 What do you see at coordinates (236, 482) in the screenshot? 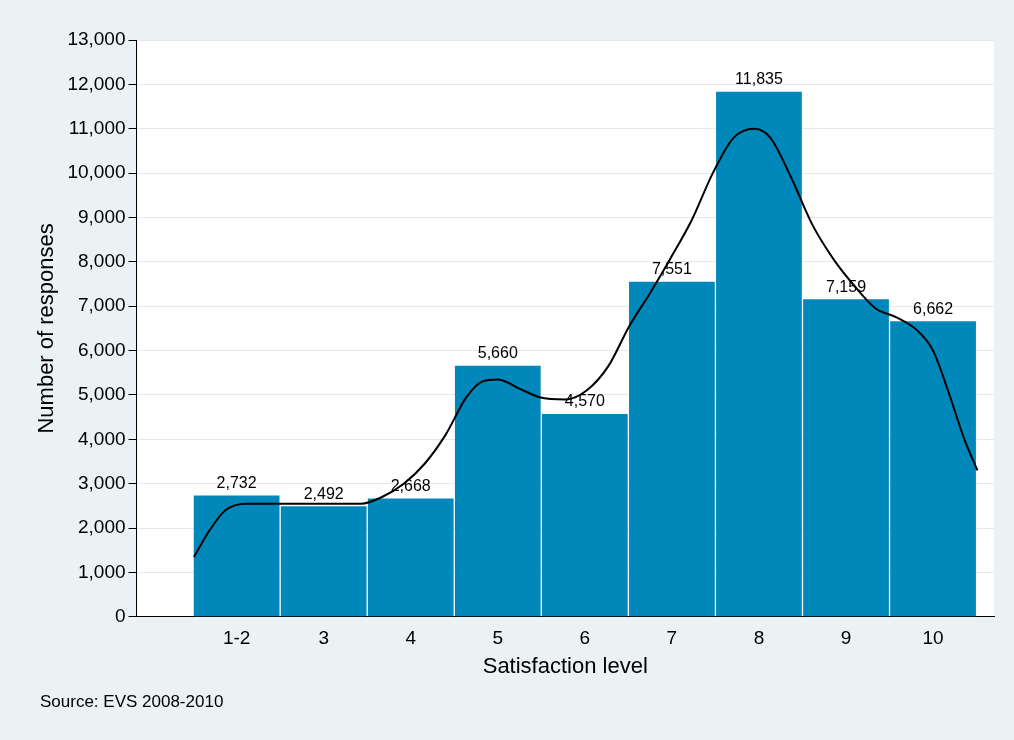
I see `data-label: 2,732` at bounding box center [236, 482].